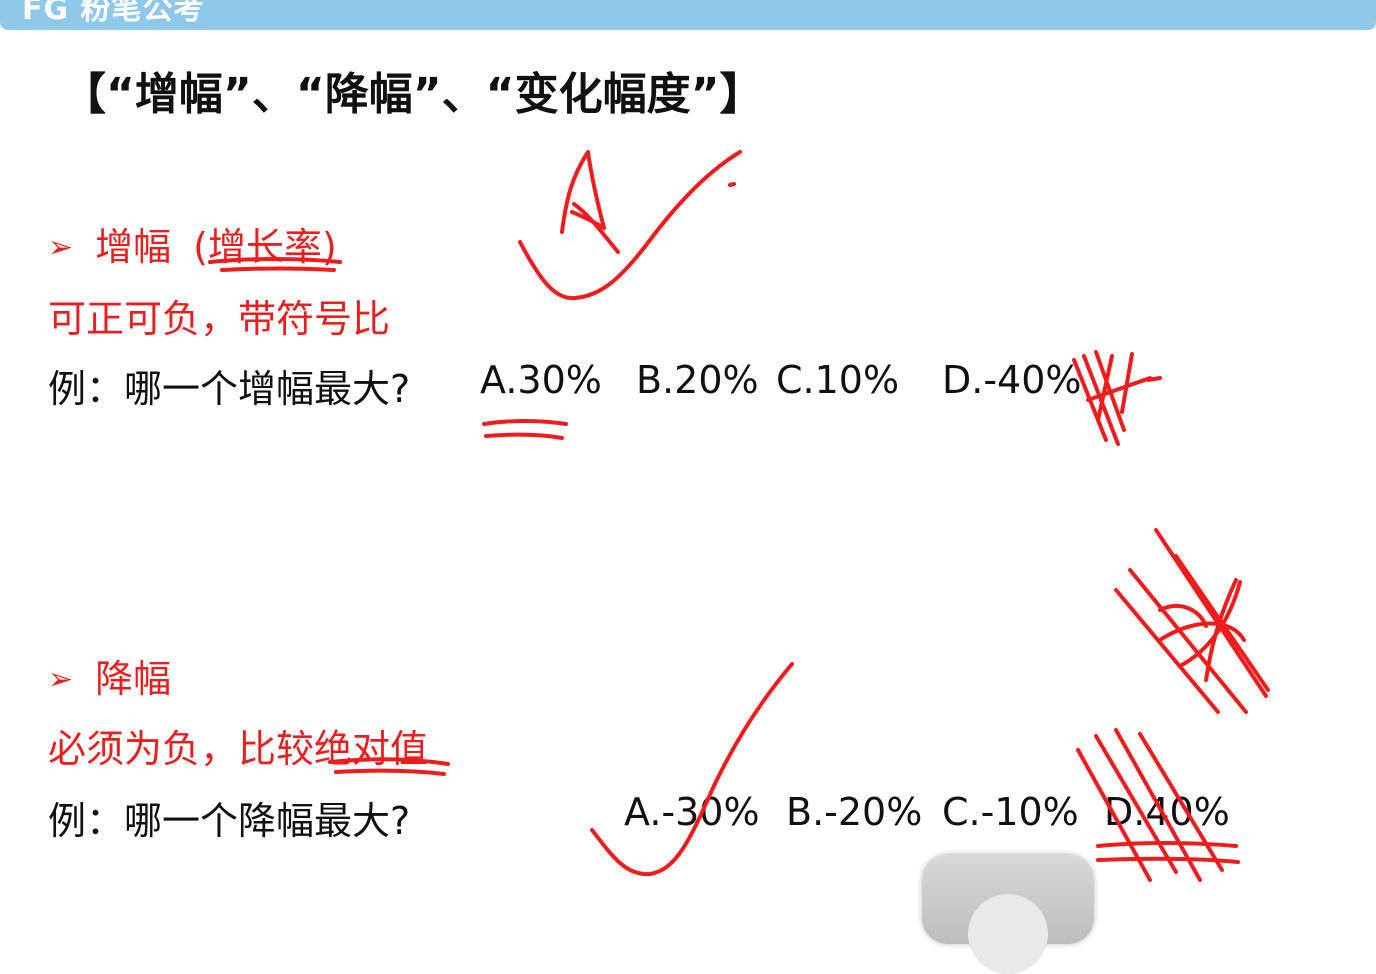 The image size is (1376, 974). What do you see at coordinates (229, 821) in the screenshot?
I see `decrease-question: 例：哪一个降幅最大?` at bounding box center [229, 821].